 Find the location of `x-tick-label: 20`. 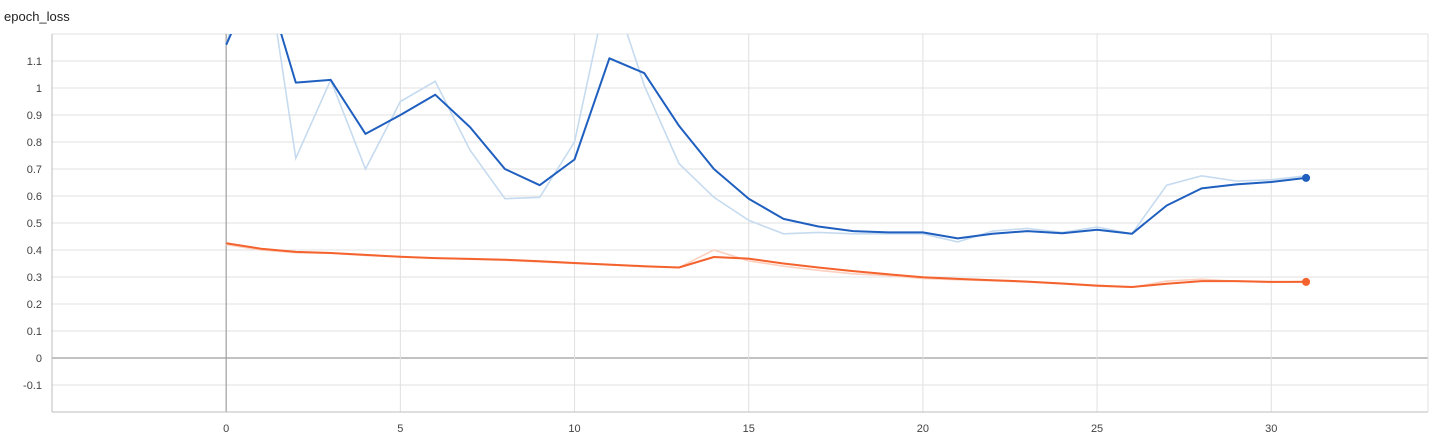

x-tick-label: 20 is located at coordinates (923, 429).